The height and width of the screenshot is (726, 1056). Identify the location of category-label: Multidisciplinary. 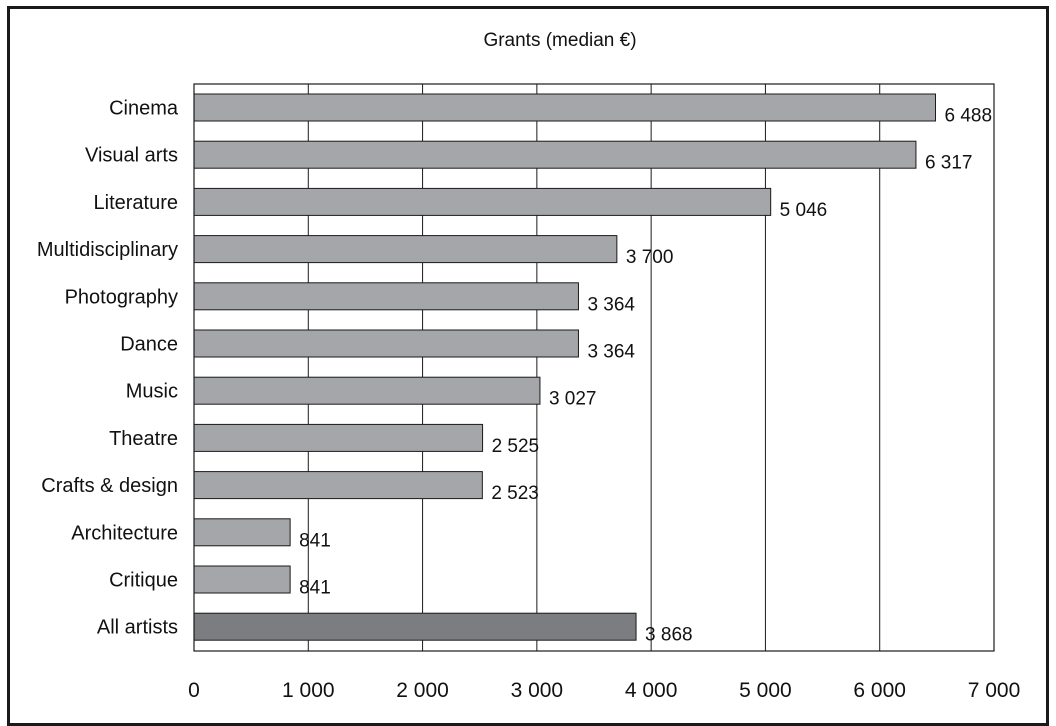
(107, 250).